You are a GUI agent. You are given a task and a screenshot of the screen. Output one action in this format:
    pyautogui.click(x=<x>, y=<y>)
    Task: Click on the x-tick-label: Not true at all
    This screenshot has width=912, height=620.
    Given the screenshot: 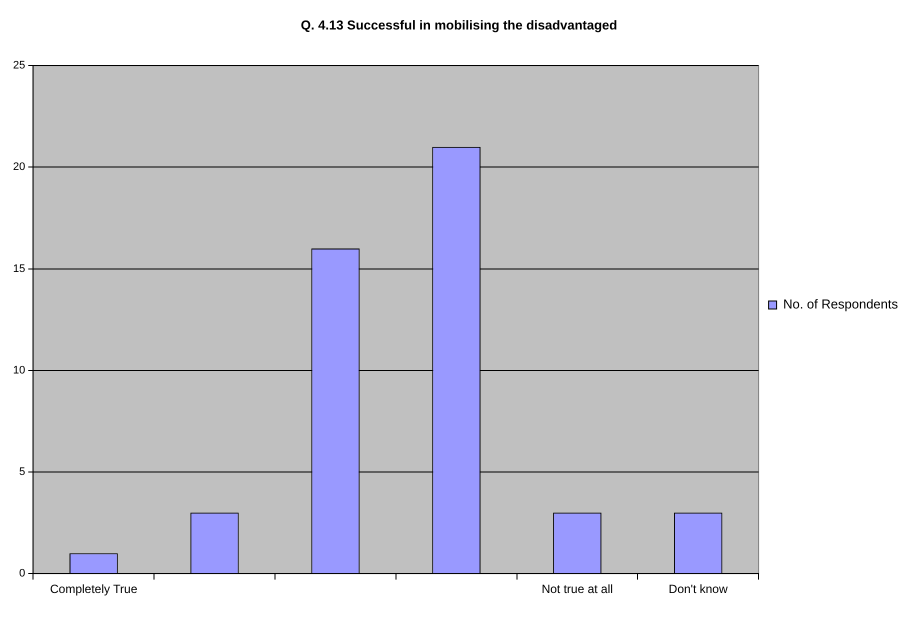 What is the action you would take?
    pyautogui.click(x=577, y=589)
    